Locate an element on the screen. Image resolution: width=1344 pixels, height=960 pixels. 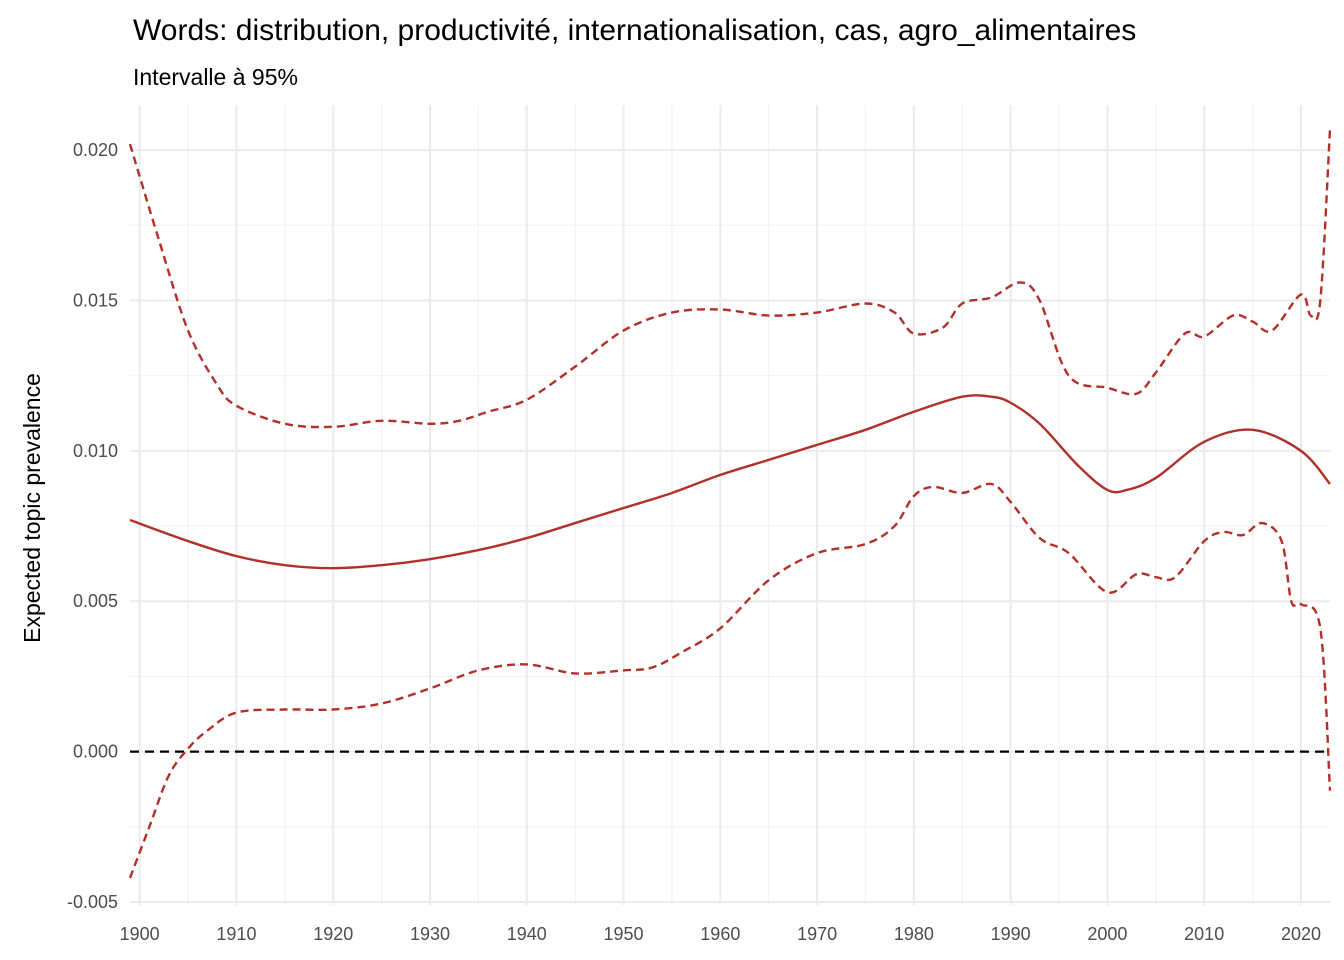
x-tick-label: 1900 is located at coordinates (140, 934).